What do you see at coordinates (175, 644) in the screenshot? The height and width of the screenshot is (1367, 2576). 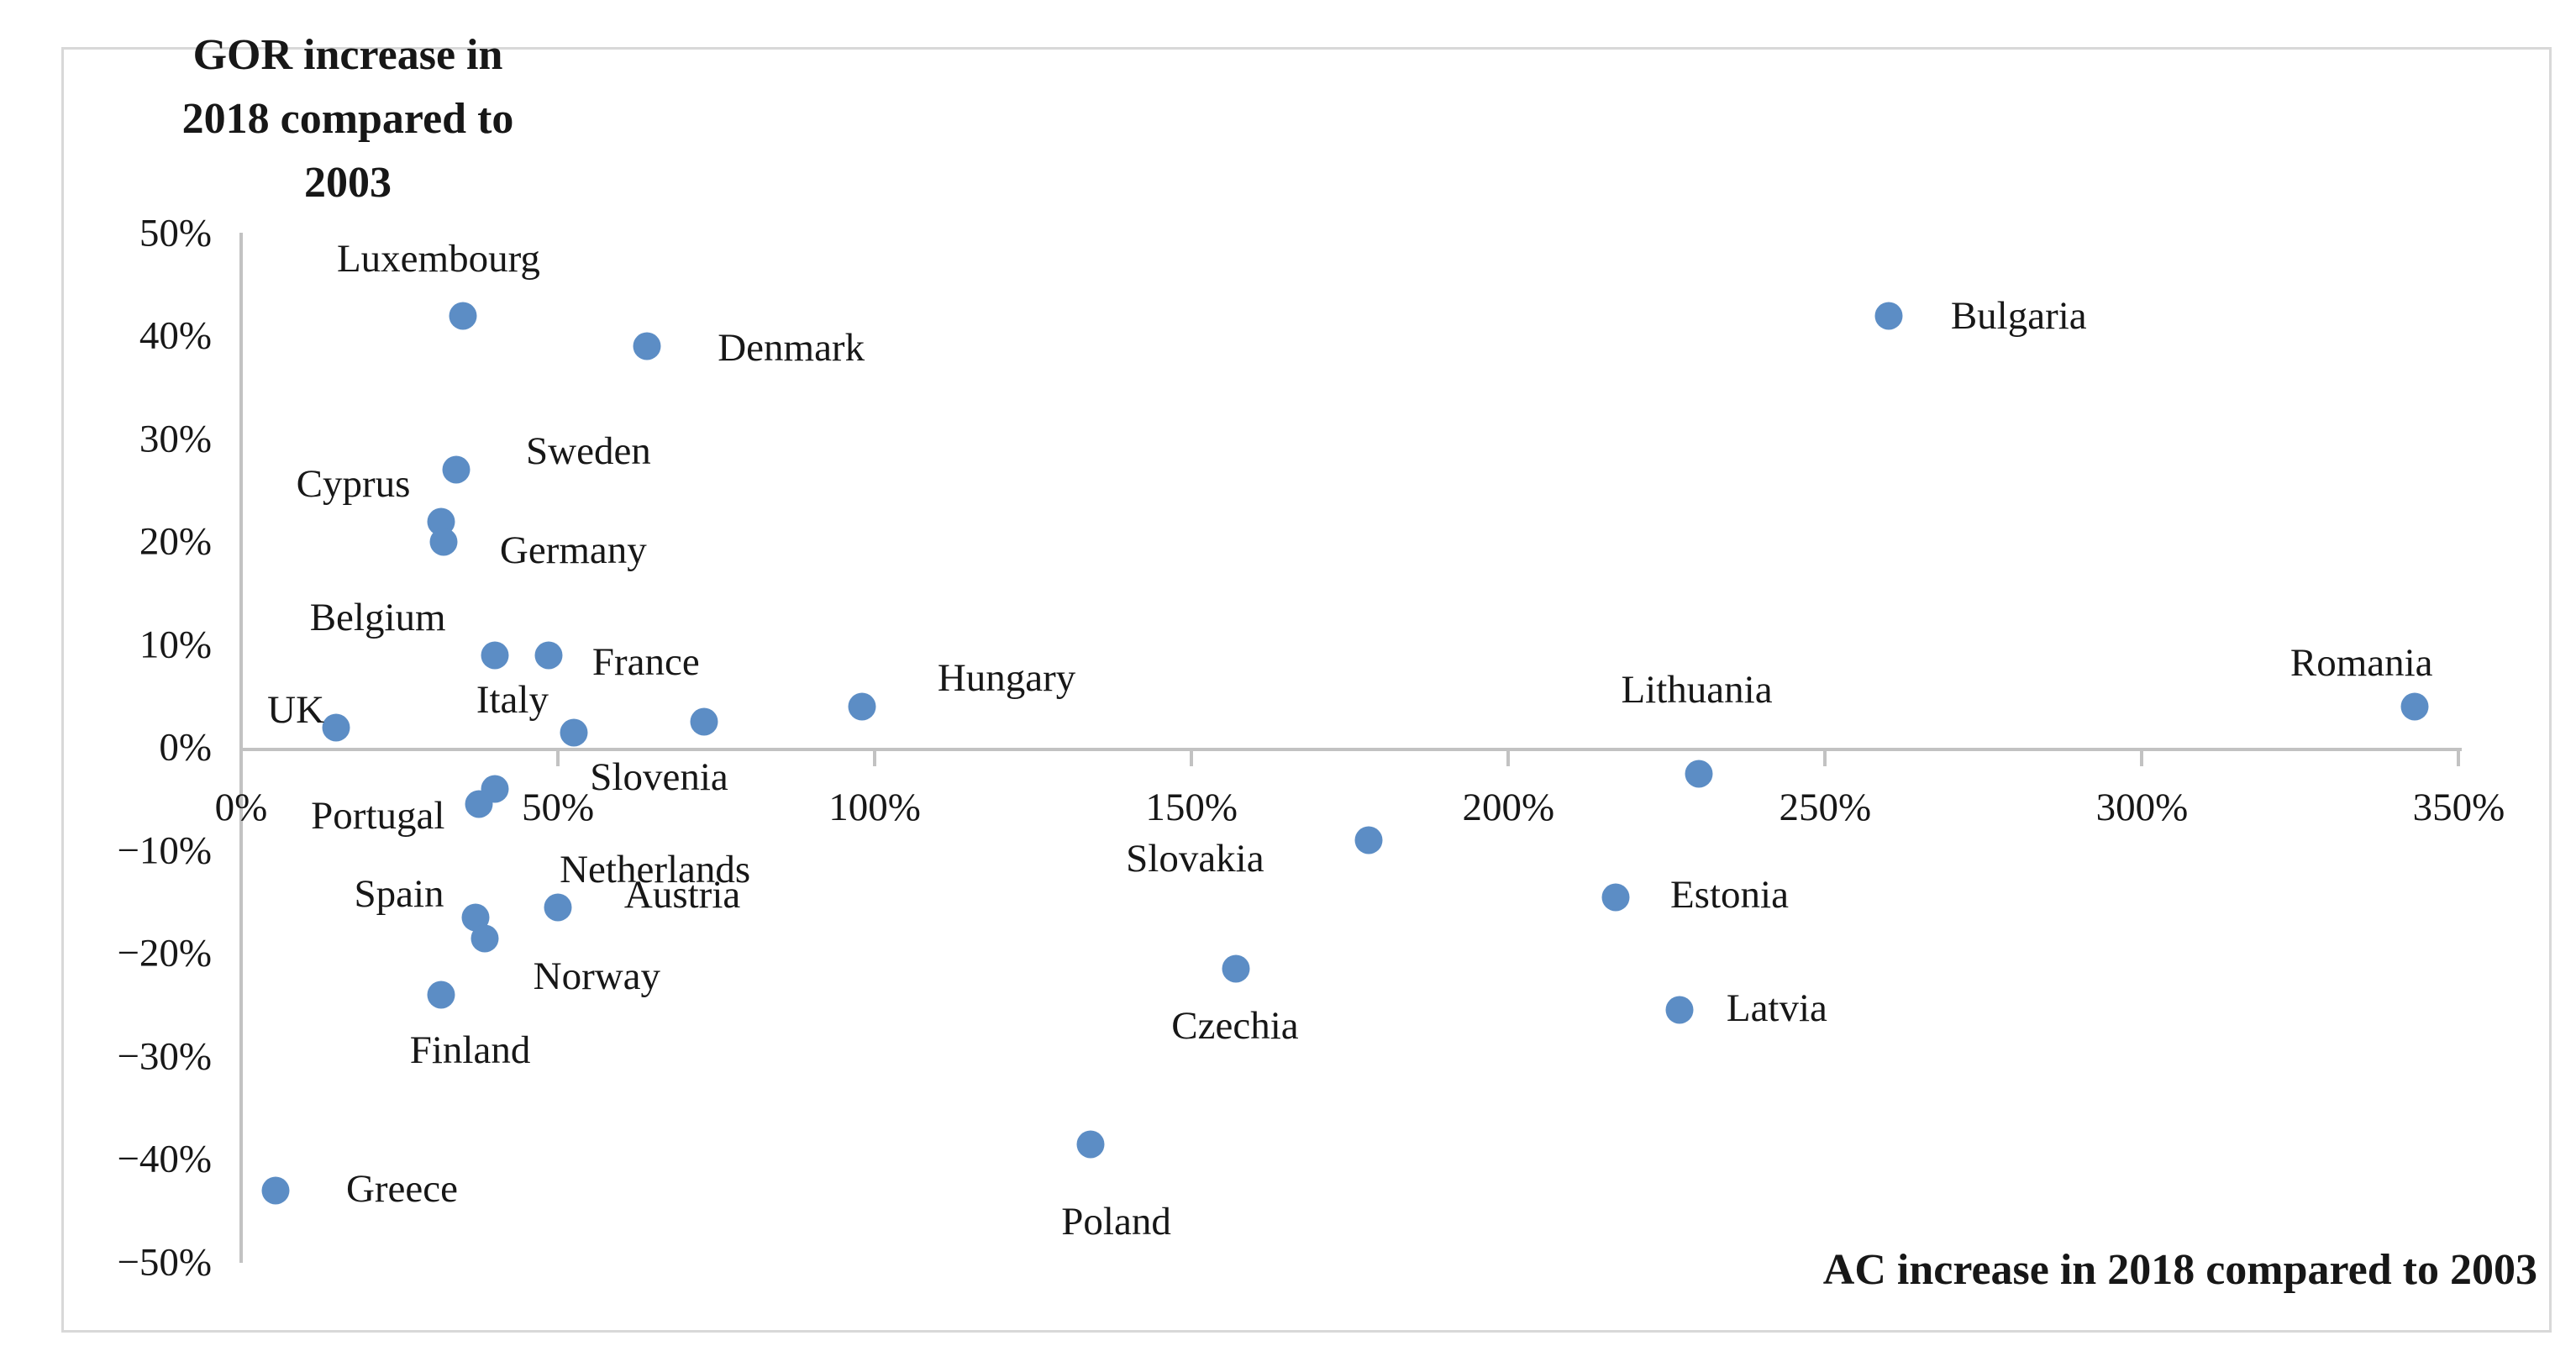 I see `y-tick-label: 10%` at bounding box center [175, 644].